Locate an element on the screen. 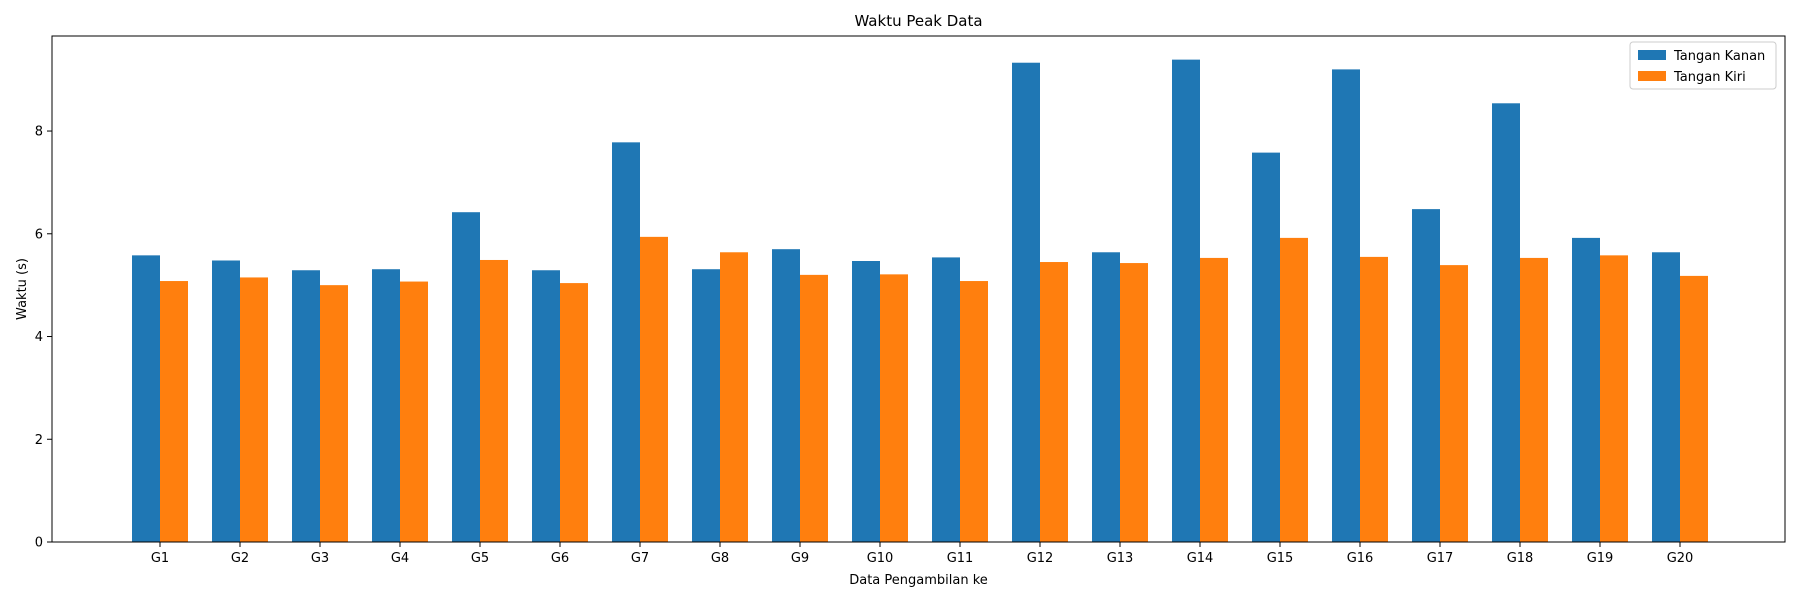 This screenshot has height=600, width=1800. bar-tangan-kanan-g9 is located at coordinates (786, 396).